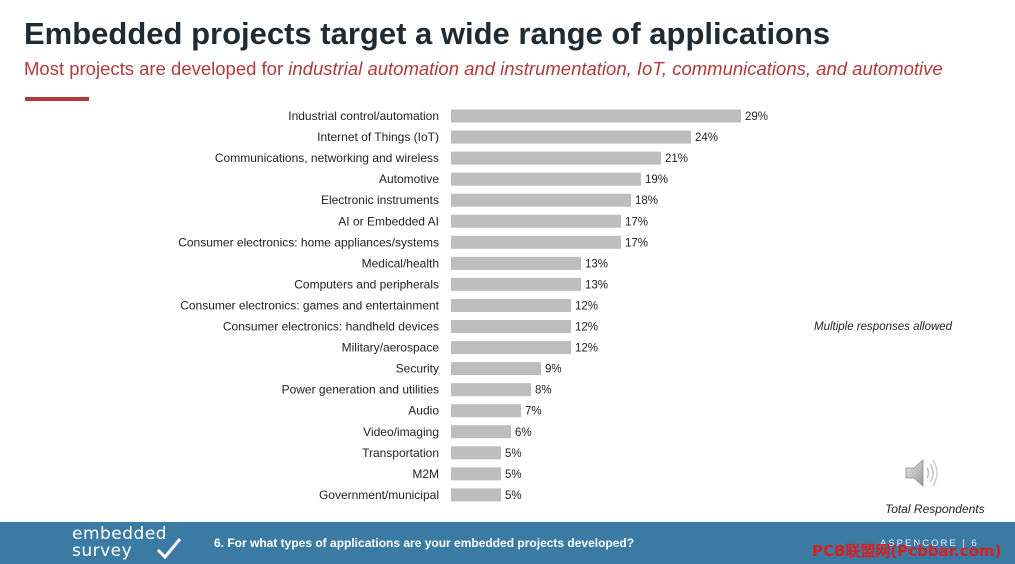  I want to click on category-label: Computers and peripherals, so click(366, 284).